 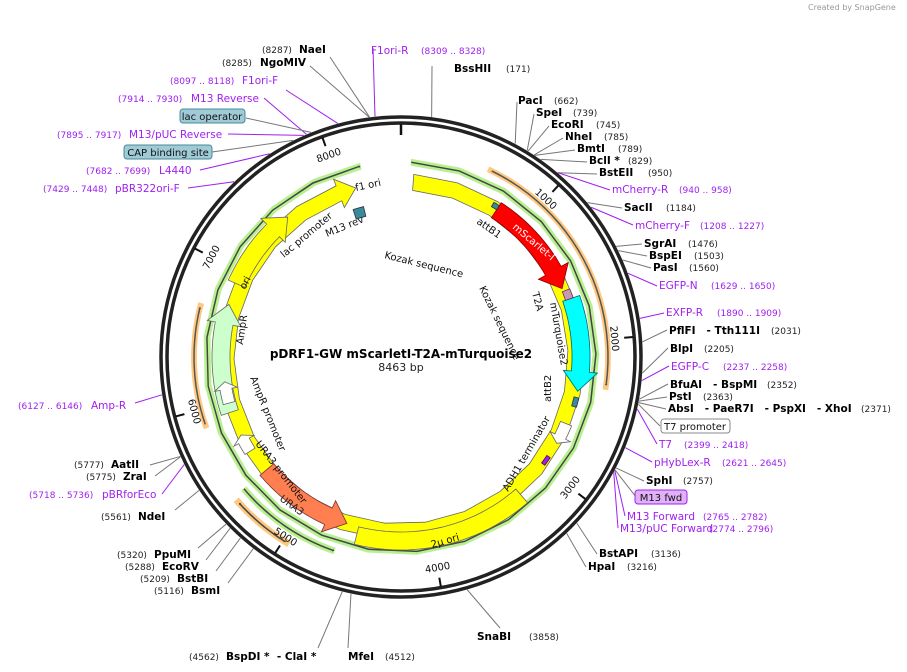 I want to click on attb1-mark, so click(x=495, y=206).